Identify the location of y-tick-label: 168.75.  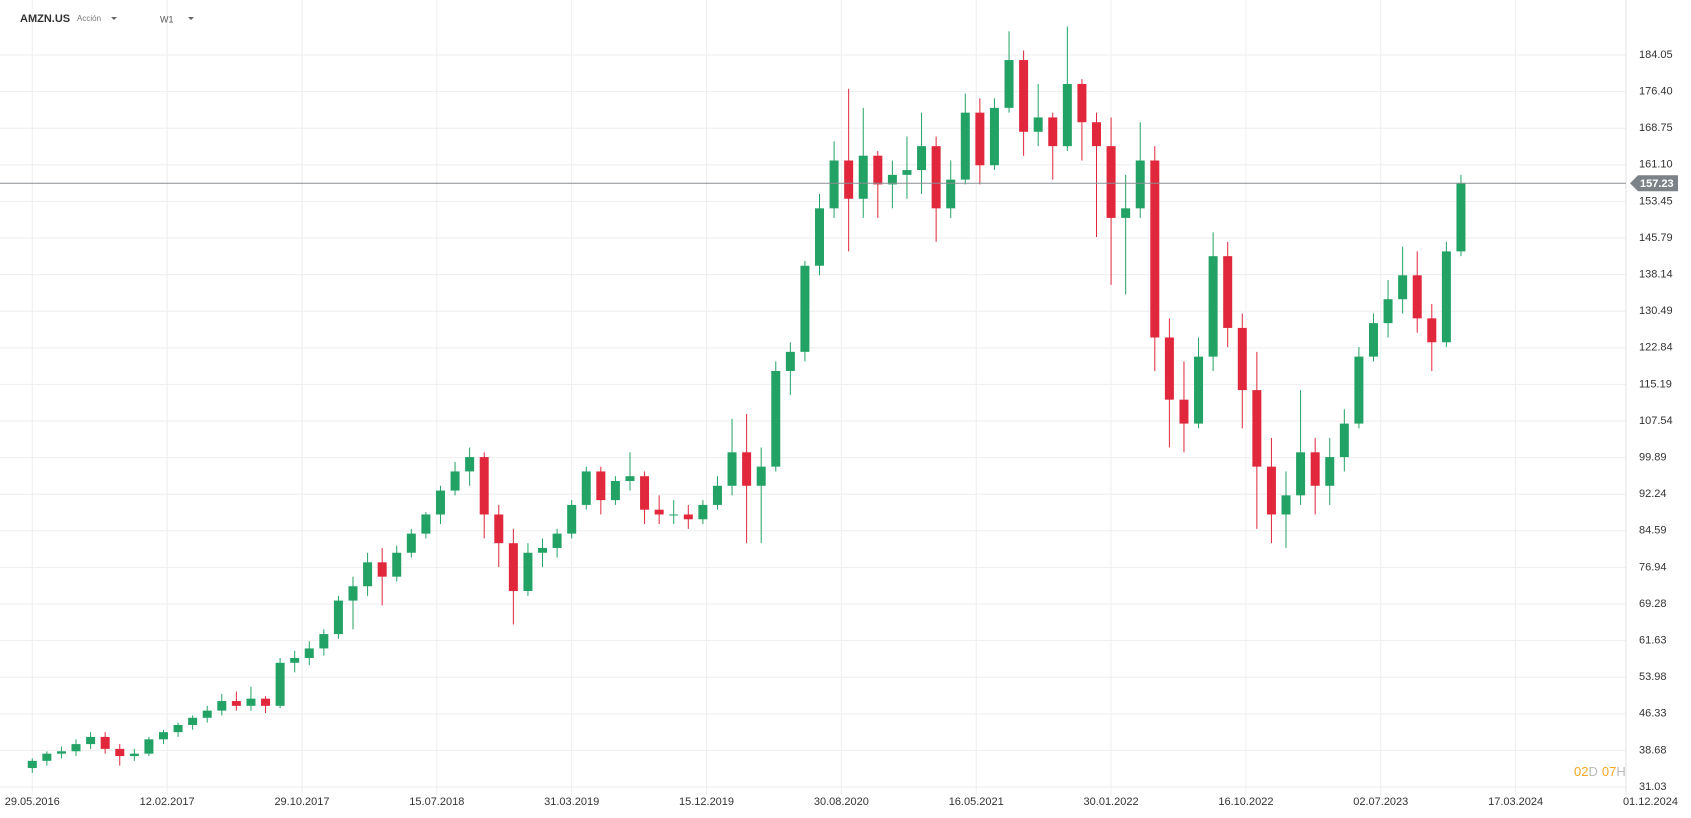
(1656, 128).